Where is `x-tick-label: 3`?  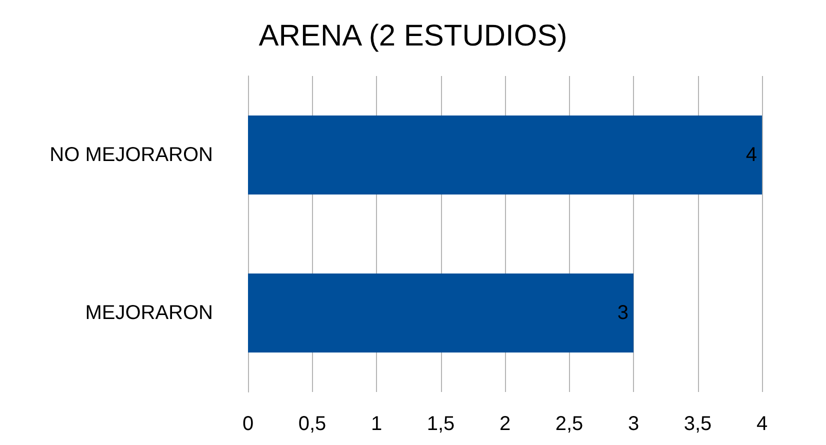
x-tick-label: 3 is located at coordinates (634, 424).